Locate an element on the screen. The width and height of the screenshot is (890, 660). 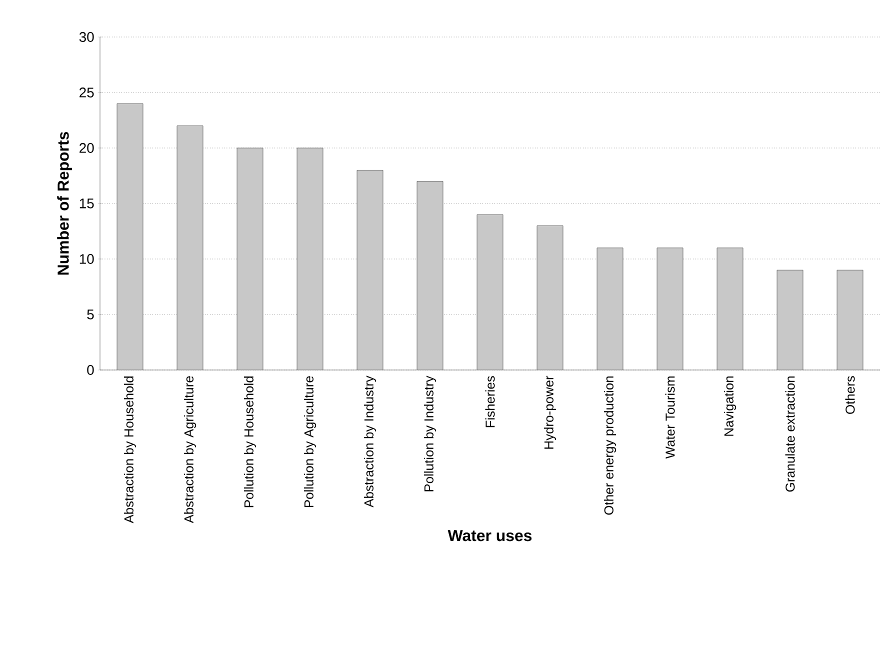
y-tick-label: 30 is located at coordinates (86, 37).